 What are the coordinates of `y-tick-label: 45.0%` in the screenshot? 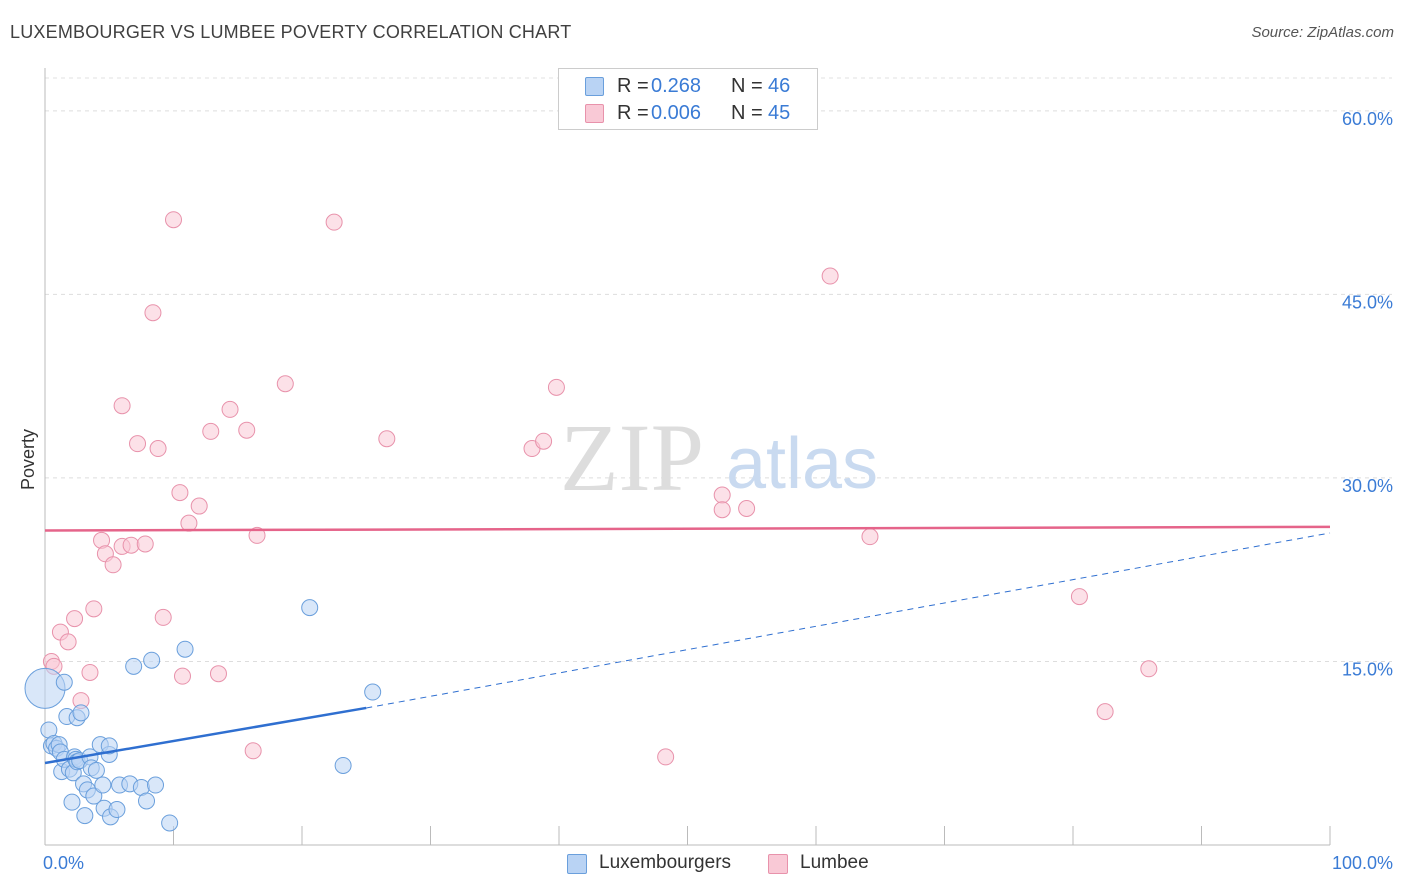 It's located at (1367, 302).